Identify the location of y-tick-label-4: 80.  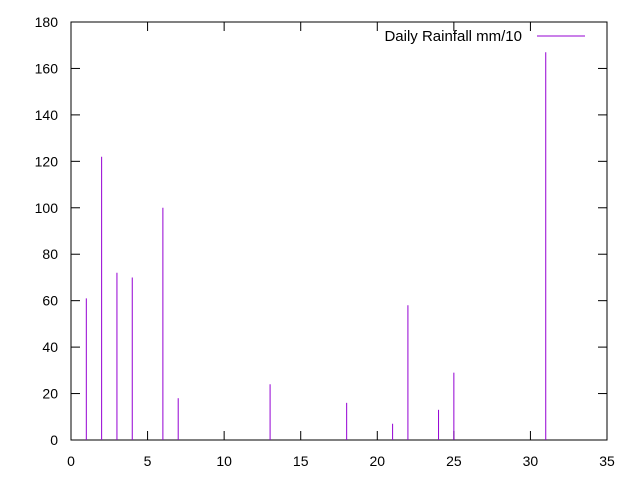
(50, 254).